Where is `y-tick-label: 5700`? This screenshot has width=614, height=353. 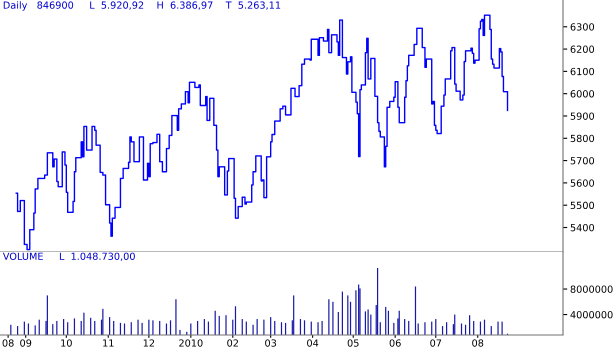 y-tick-label: 5700 is located at coordinates (582, 160).